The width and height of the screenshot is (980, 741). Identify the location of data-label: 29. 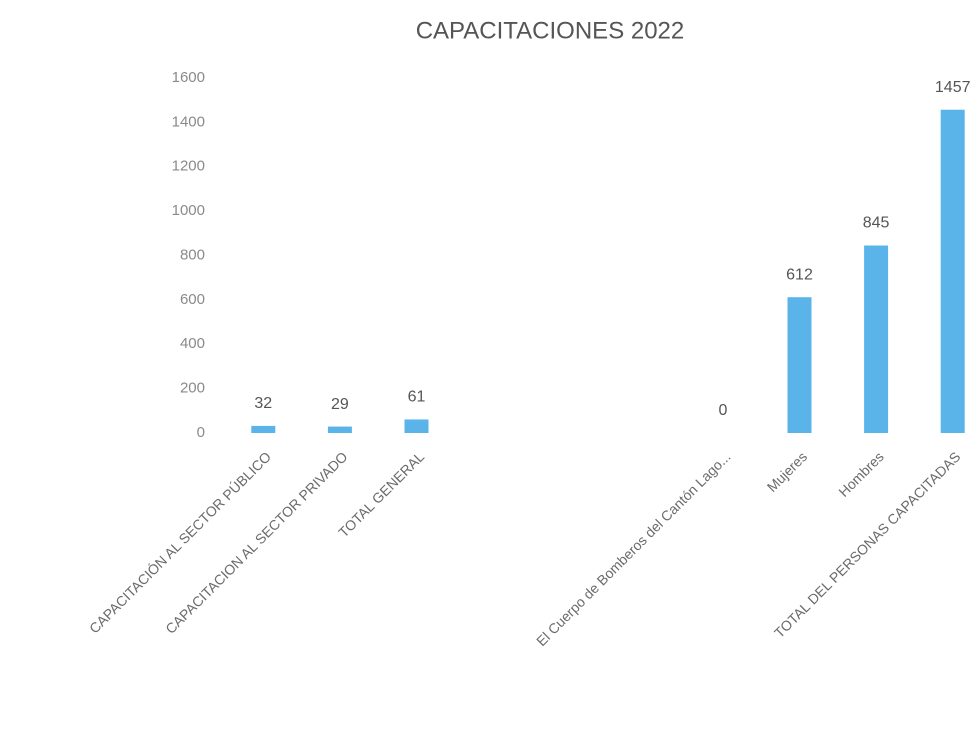
(340, 404).